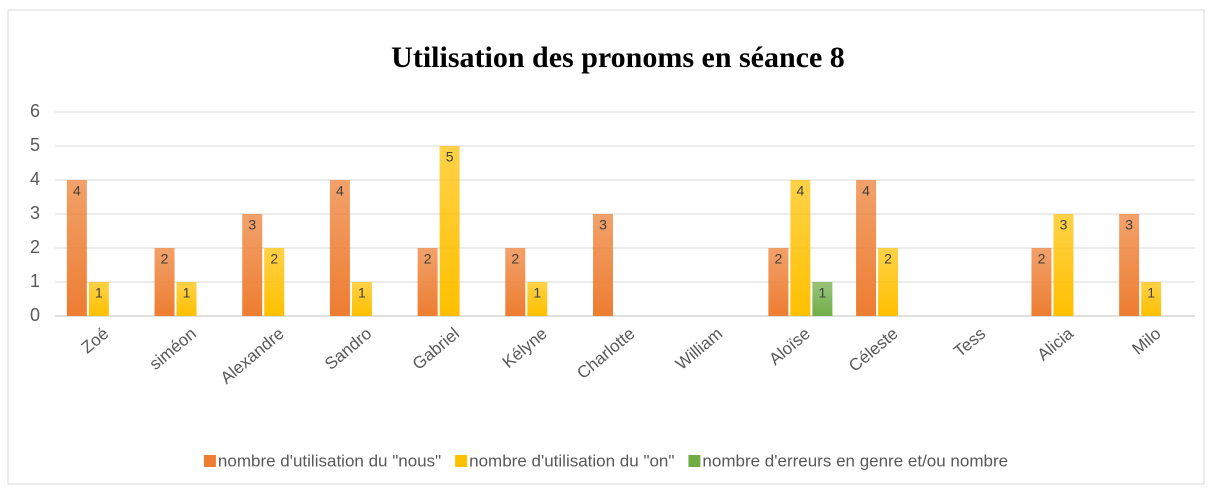 This screenshot has width=1212, height=490. I want to click on y-tick-label: 2, so click(35, 247).